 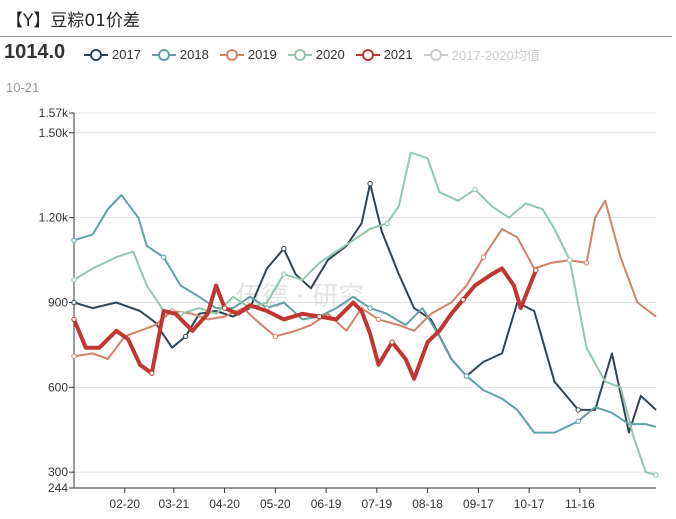 I want to click on page-title: 【Y】豆粽01价差, so click(x=73, y=21).